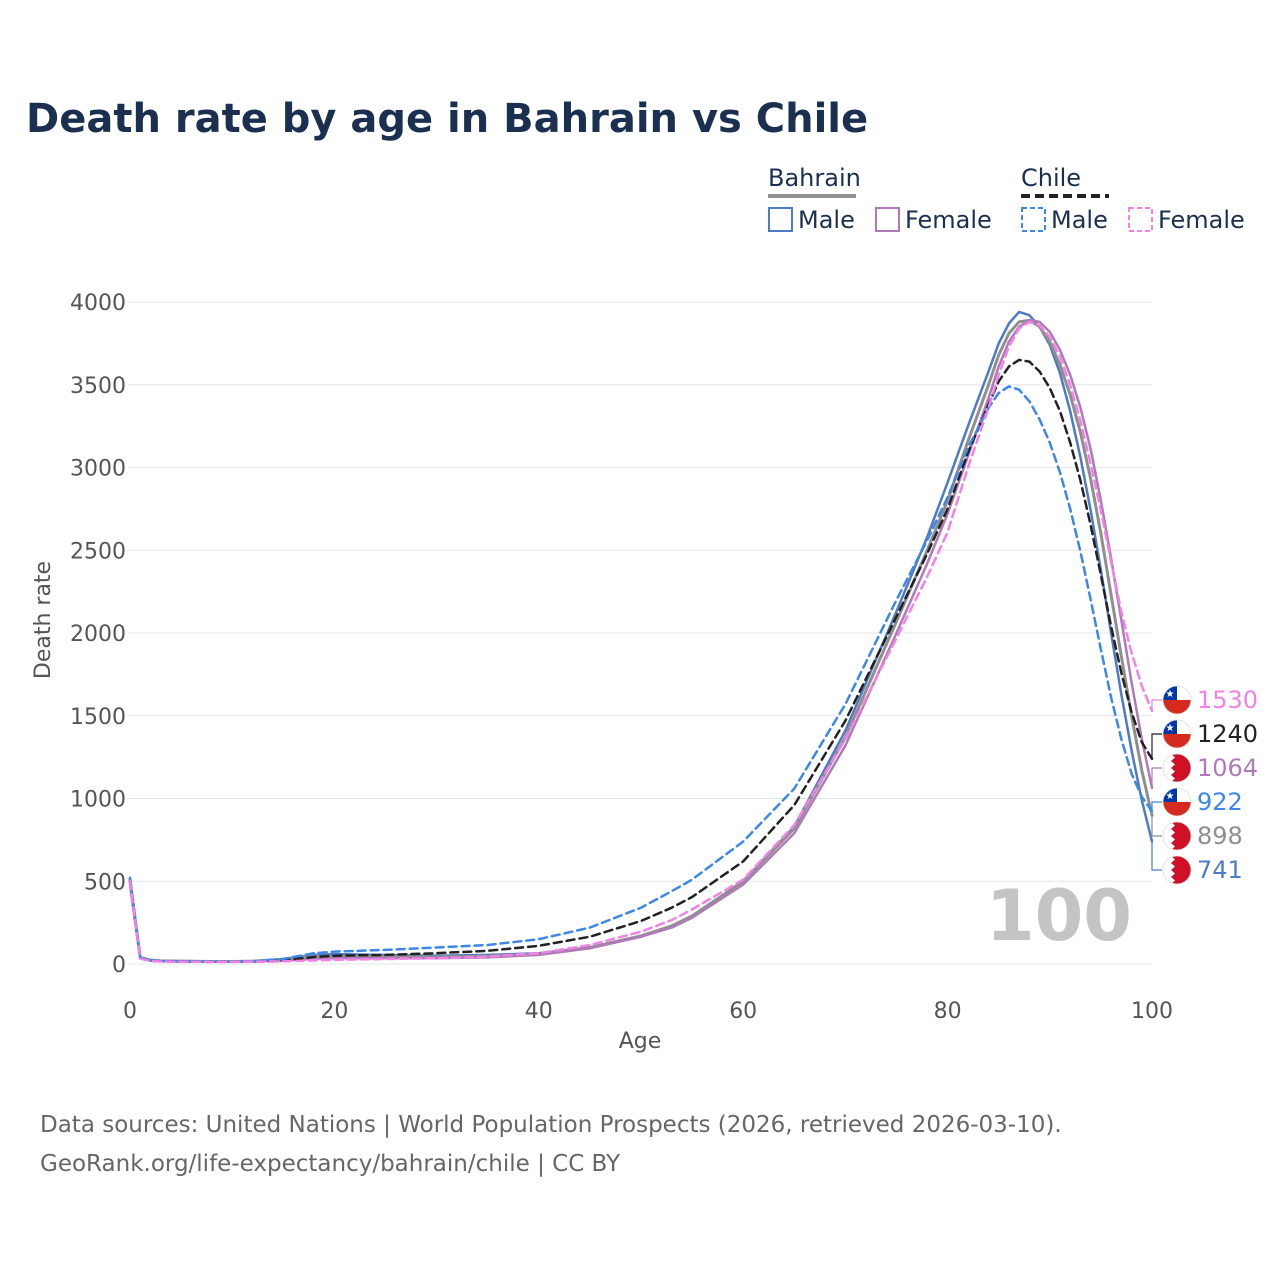  I want to click on end-value-label: 898, so click(1220, 836).